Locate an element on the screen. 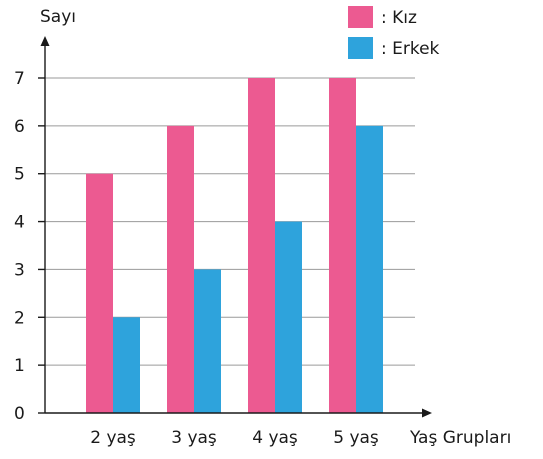  y-tick-label: 3 is located at coordinates (19, 270).